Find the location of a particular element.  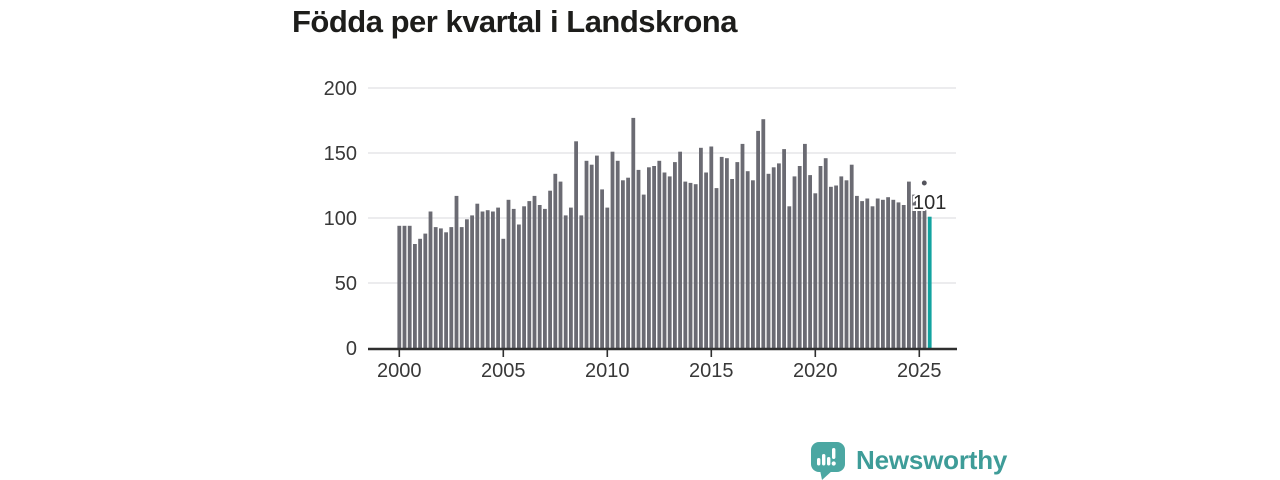

y-axis-label: 150 is located at coordinates (340, 154).